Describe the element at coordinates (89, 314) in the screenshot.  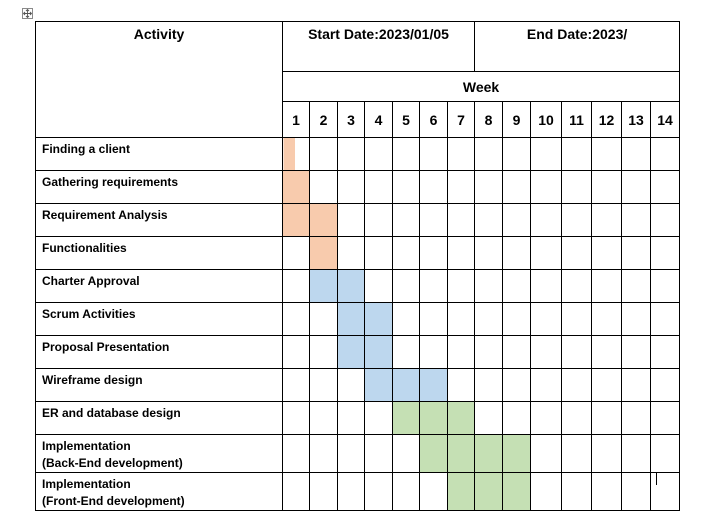
I see `activity-name-line: Scrum Activities` at that location.